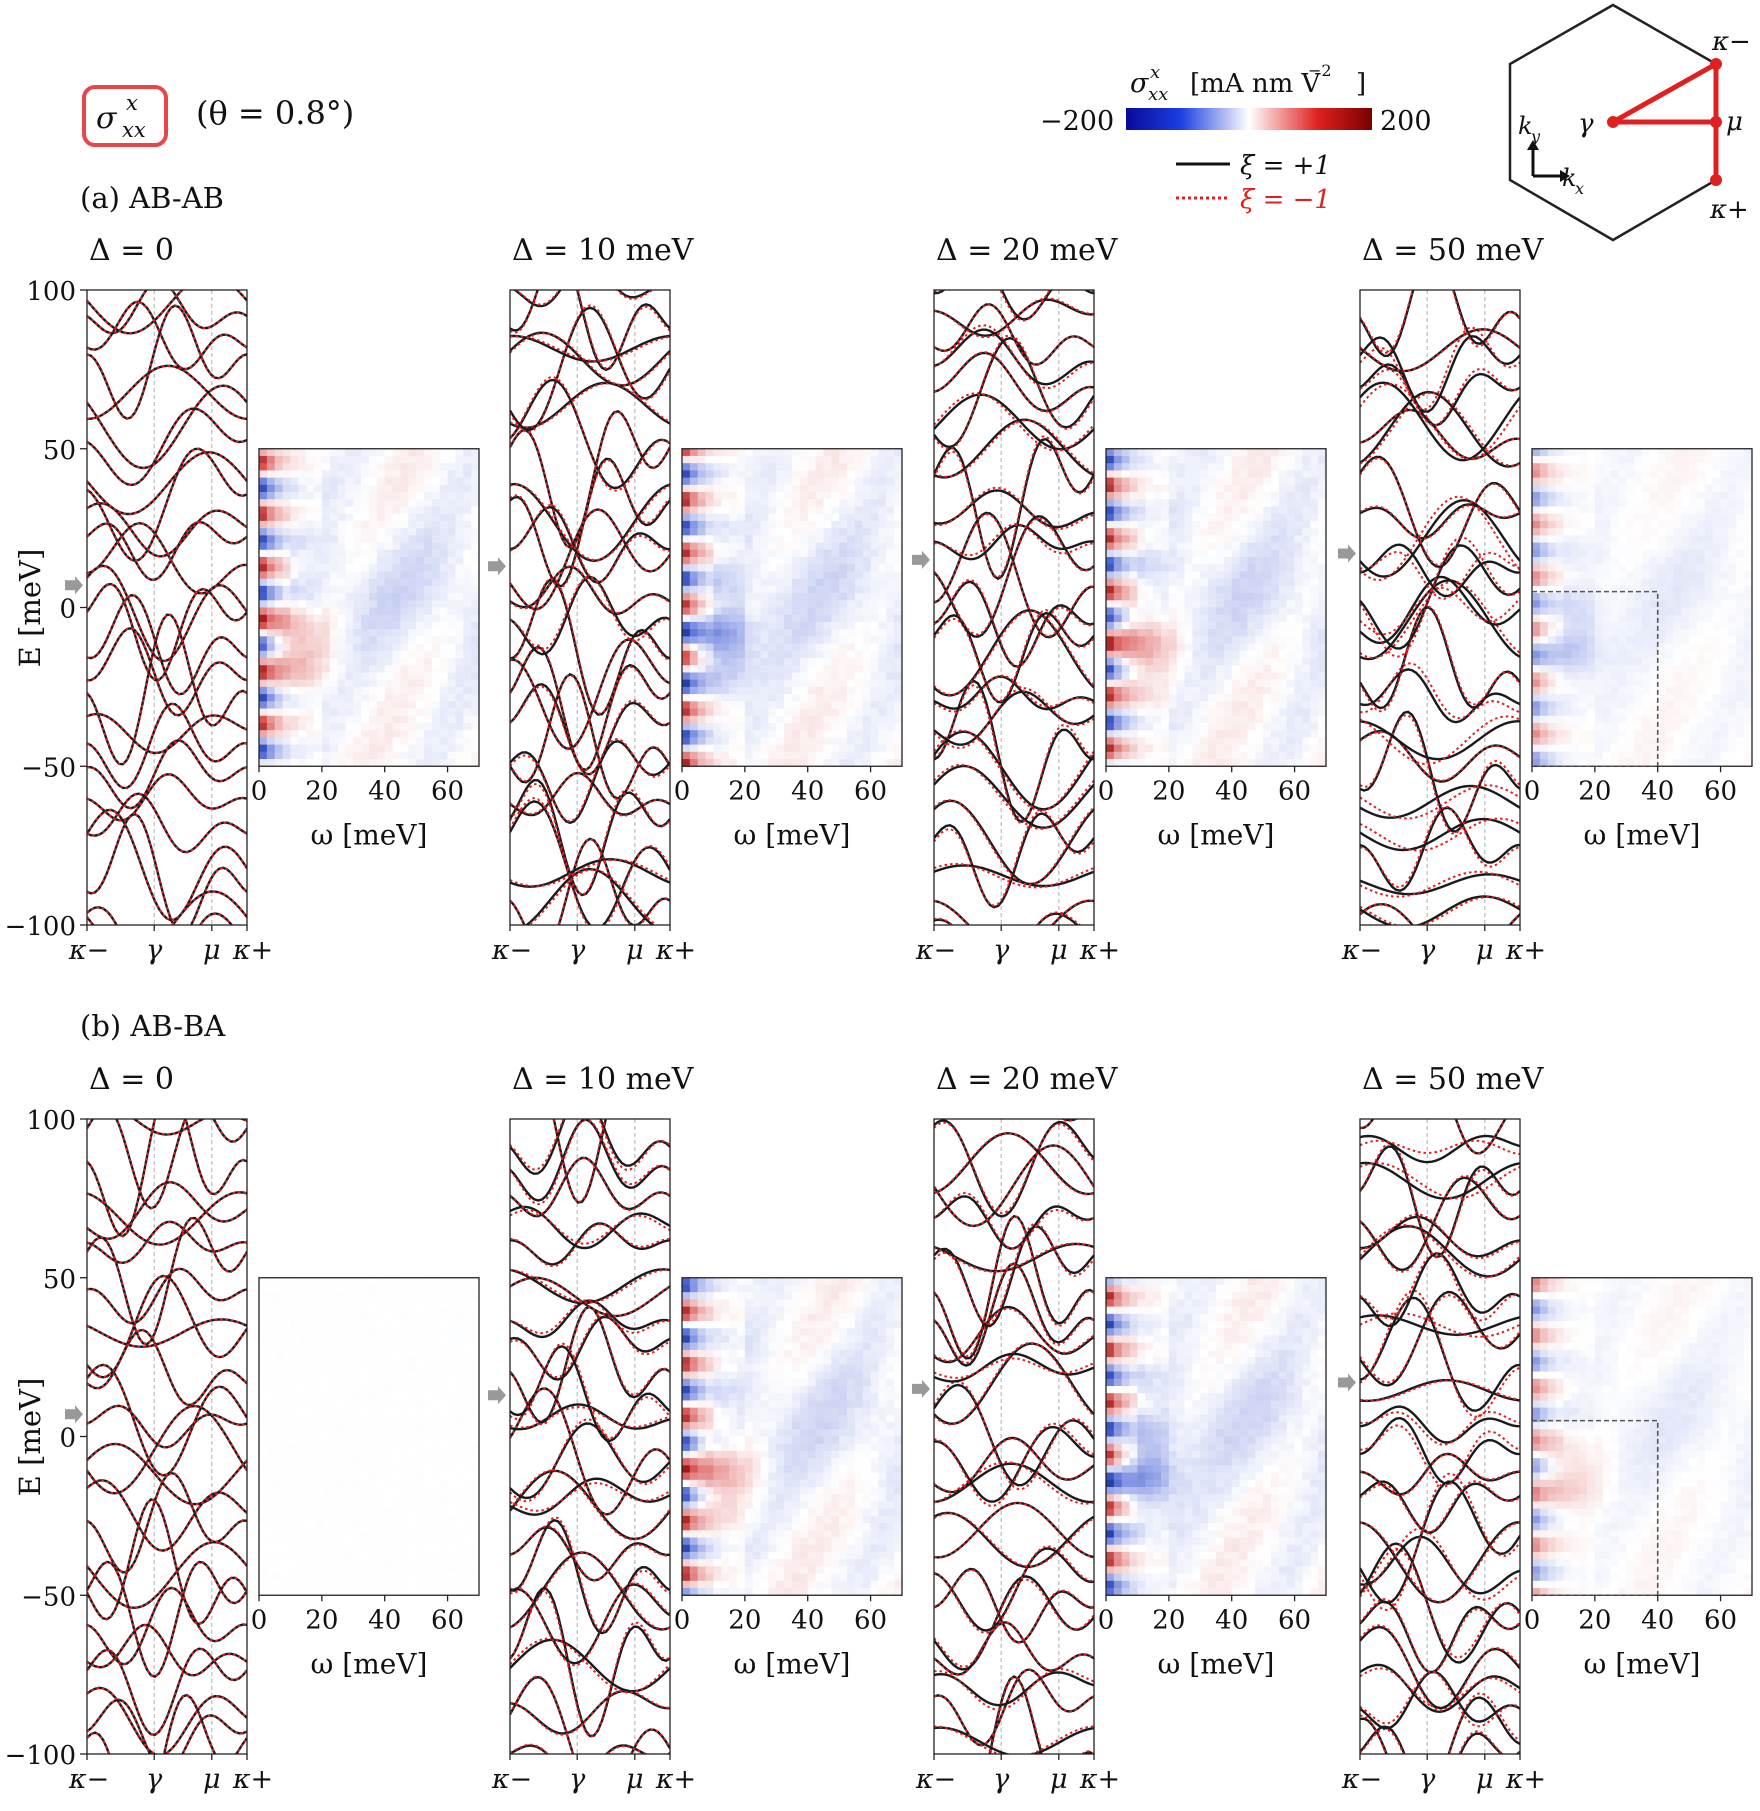  Describe the element at coordinates (1716, 180) in the screenshot. I see `bz-point-kplus` at that location.